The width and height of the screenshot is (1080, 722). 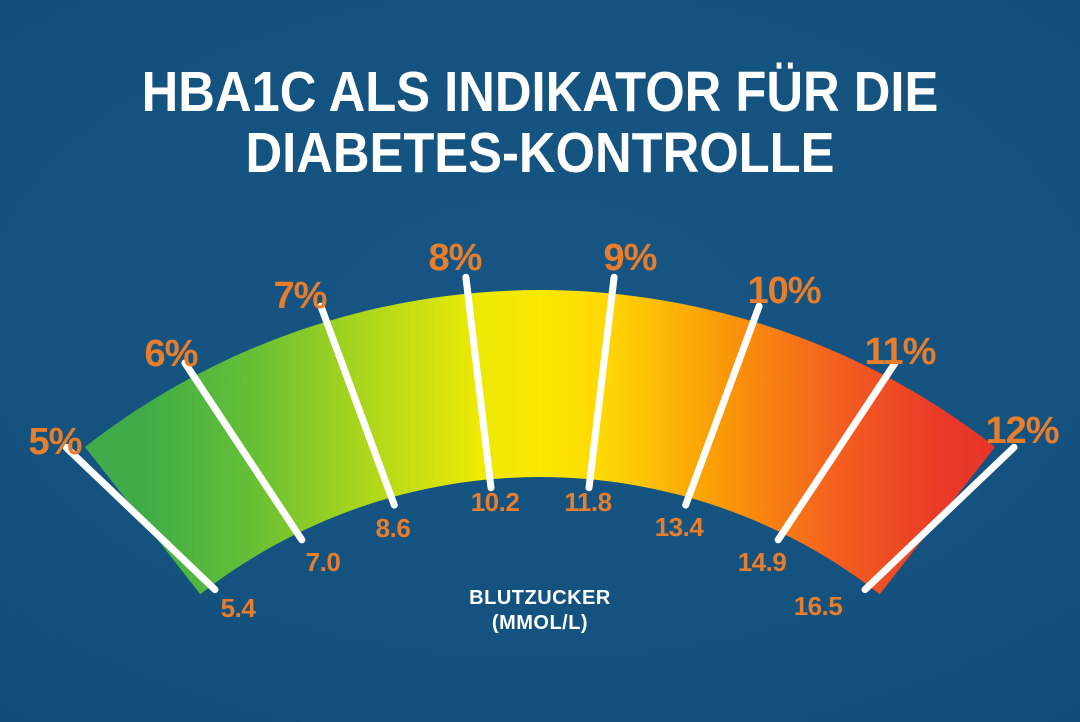 What do you see at coordinates (587, 502) in the screenshot?
I see `mmol-label-4: 11.8` at bounding box center [587, 502].